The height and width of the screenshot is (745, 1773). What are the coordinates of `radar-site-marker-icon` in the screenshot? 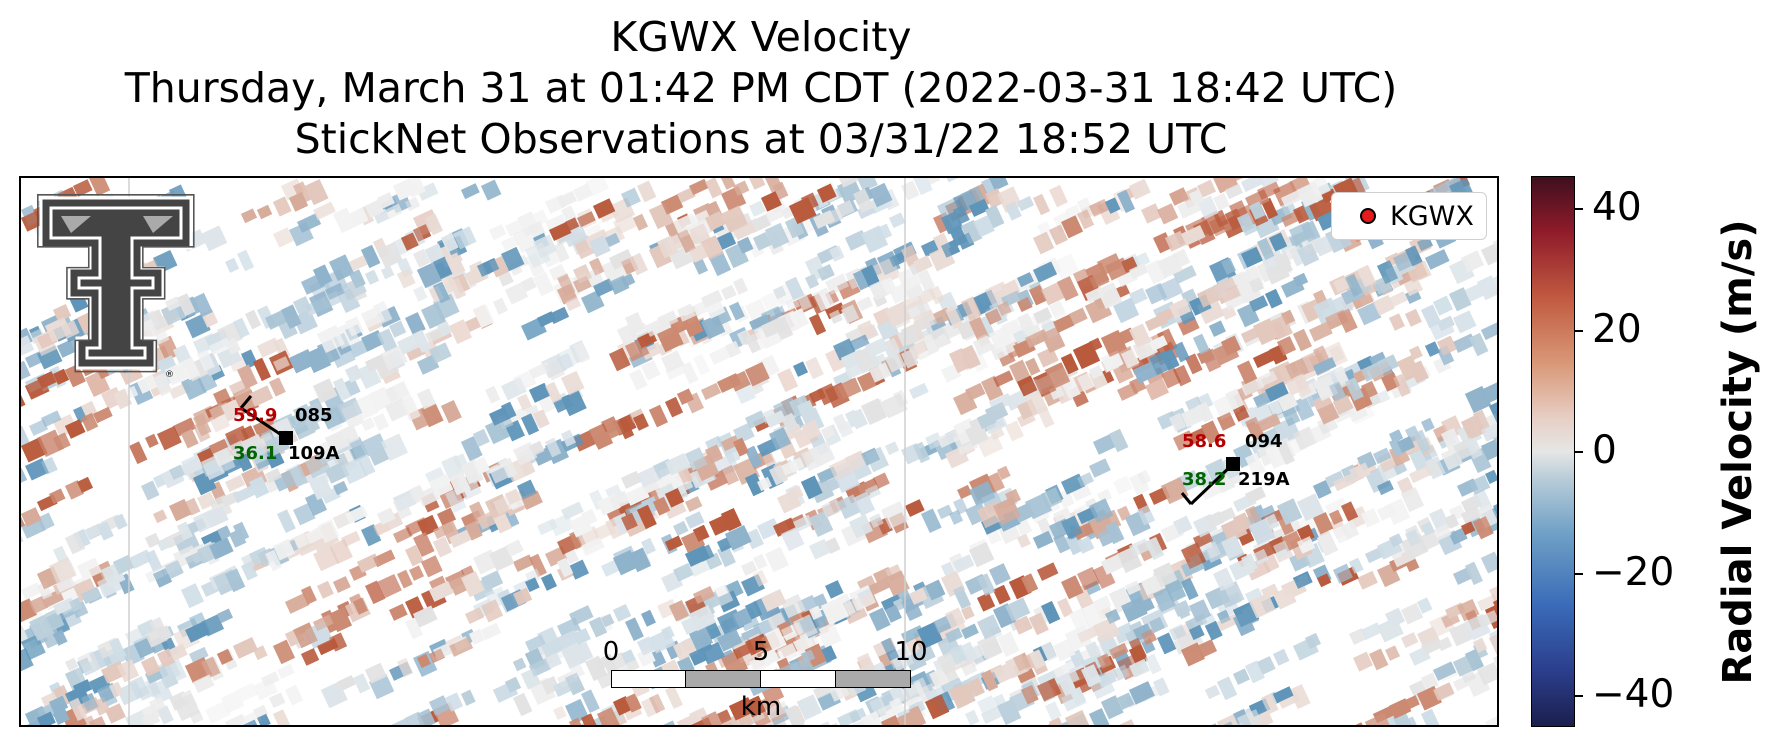 It's located at (1368, 216).